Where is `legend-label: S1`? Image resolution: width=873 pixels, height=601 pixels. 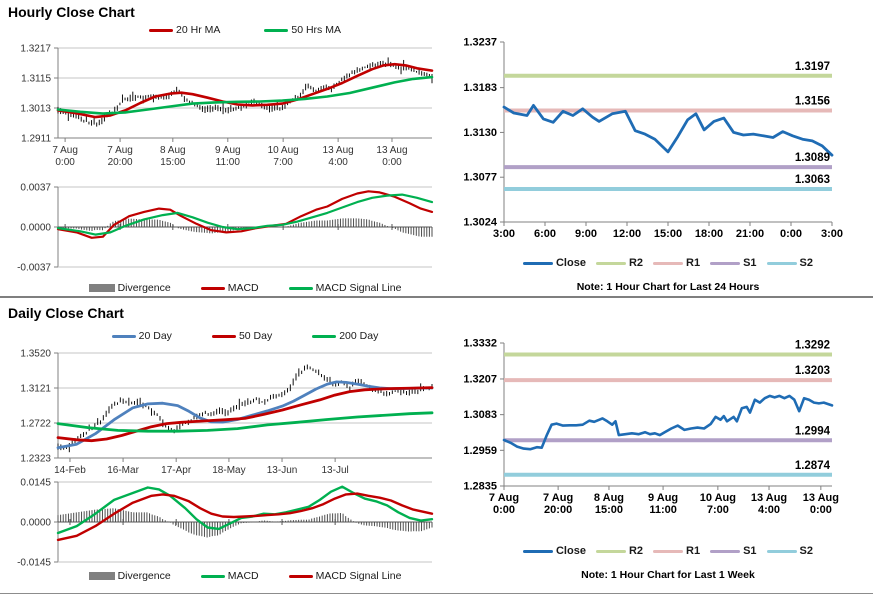 legend-label: S1 is located at coordinates (750, 551).